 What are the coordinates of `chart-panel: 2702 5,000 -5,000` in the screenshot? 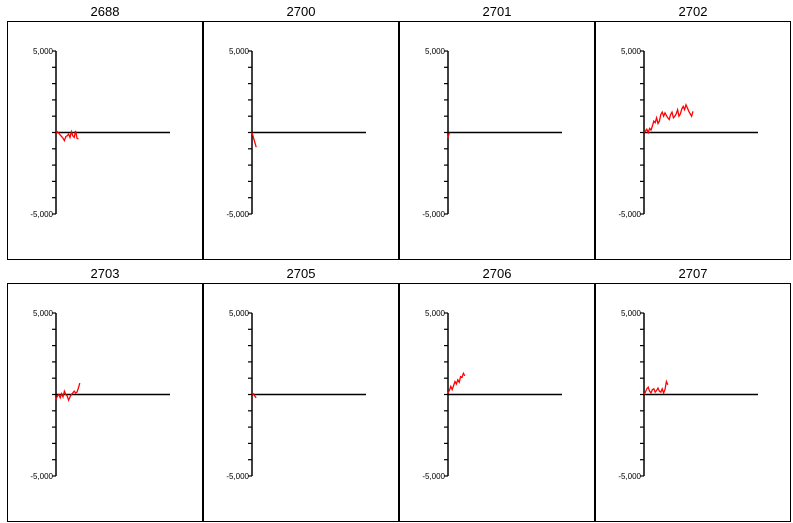 It's located at (693, 131).